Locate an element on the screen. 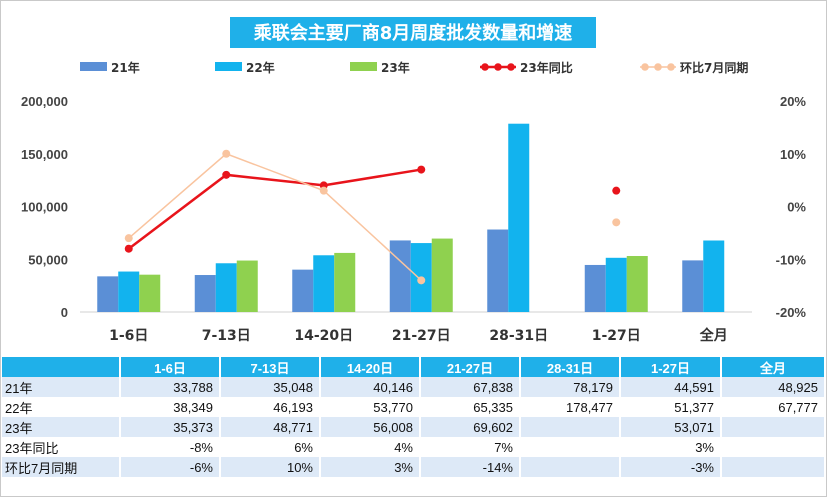 This screenshot has height=497, width=827. table-cell: 51,377 is located at coordinates (671, 407).